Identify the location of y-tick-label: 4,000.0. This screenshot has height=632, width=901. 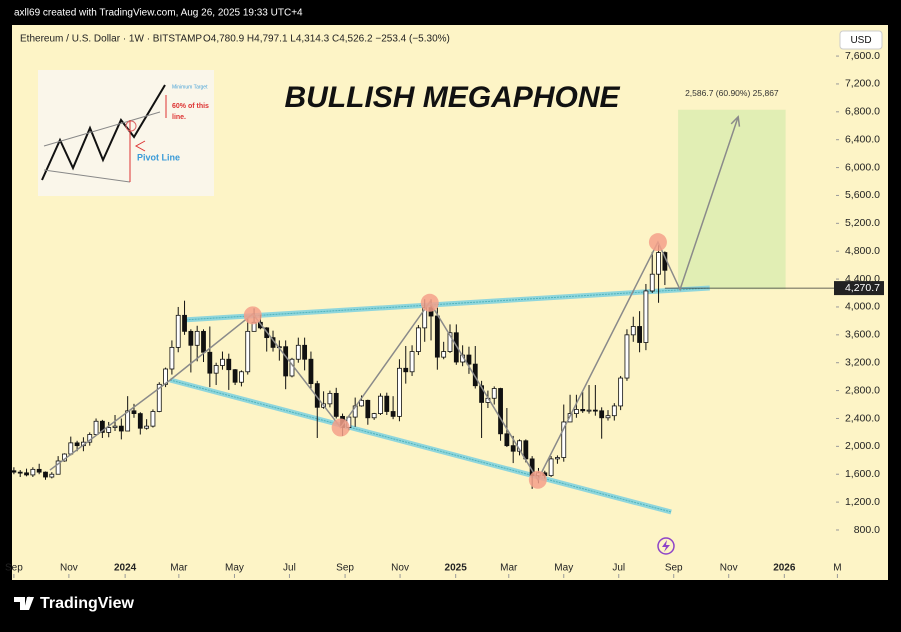
(862, 307).